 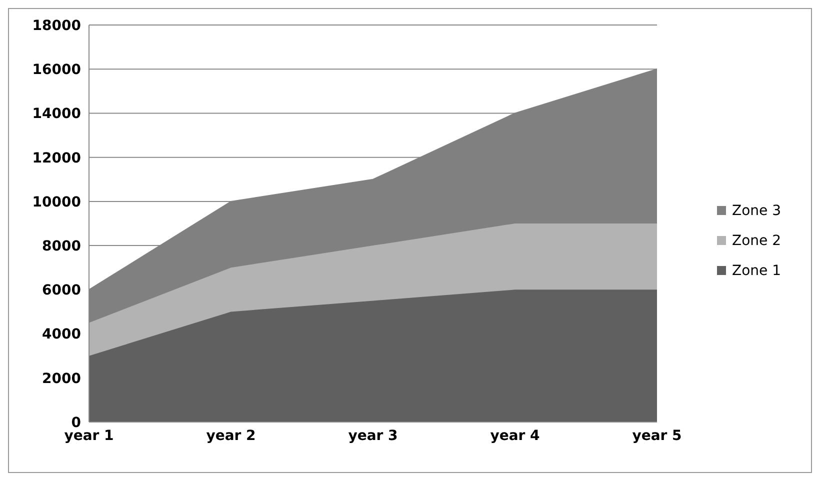 What do you see at coordinates (57, 70) in the screenshot?
I see `y-tick-label: 16000` at bounding box center [57, 70].